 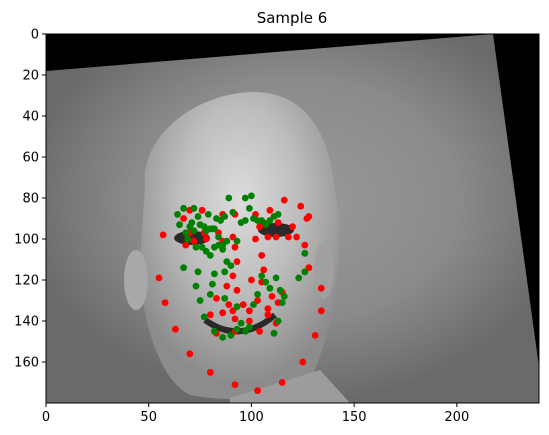 What do you see at coordinates (290, 386) in the screenshot?
I see `neck` at bounding box center [290, 386].